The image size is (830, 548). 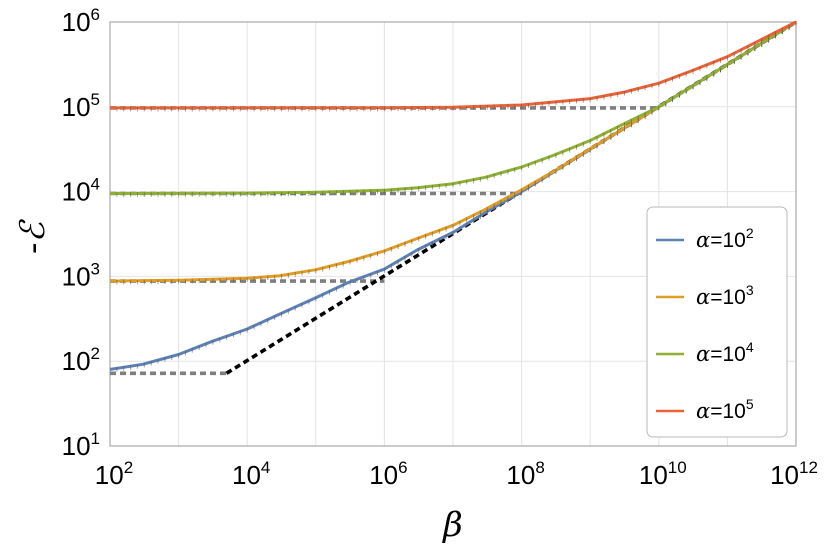 What do you see at coordinates (794, 474) in the screenshot?
I see `x-tick-label: 10¹²` at bounding box center [794, 474].